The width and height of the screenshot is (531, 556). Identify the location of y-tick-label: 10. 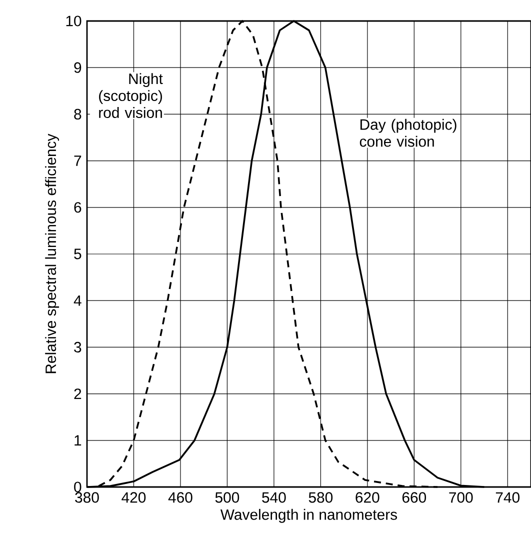
(74, 21).